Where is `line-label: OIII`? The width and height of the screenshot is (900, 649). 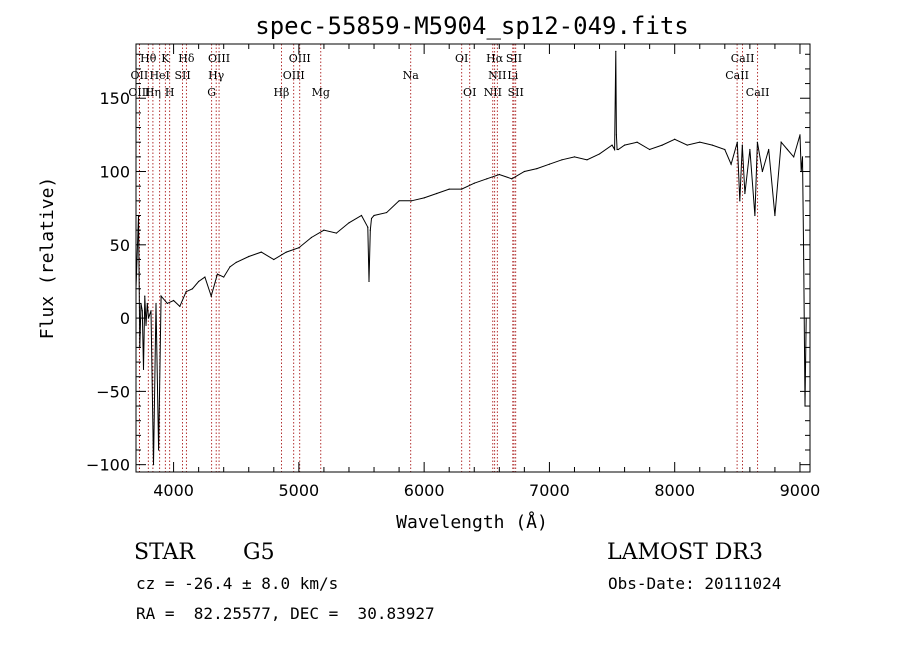
line-label: OIII is located at coordinates (219, 58).